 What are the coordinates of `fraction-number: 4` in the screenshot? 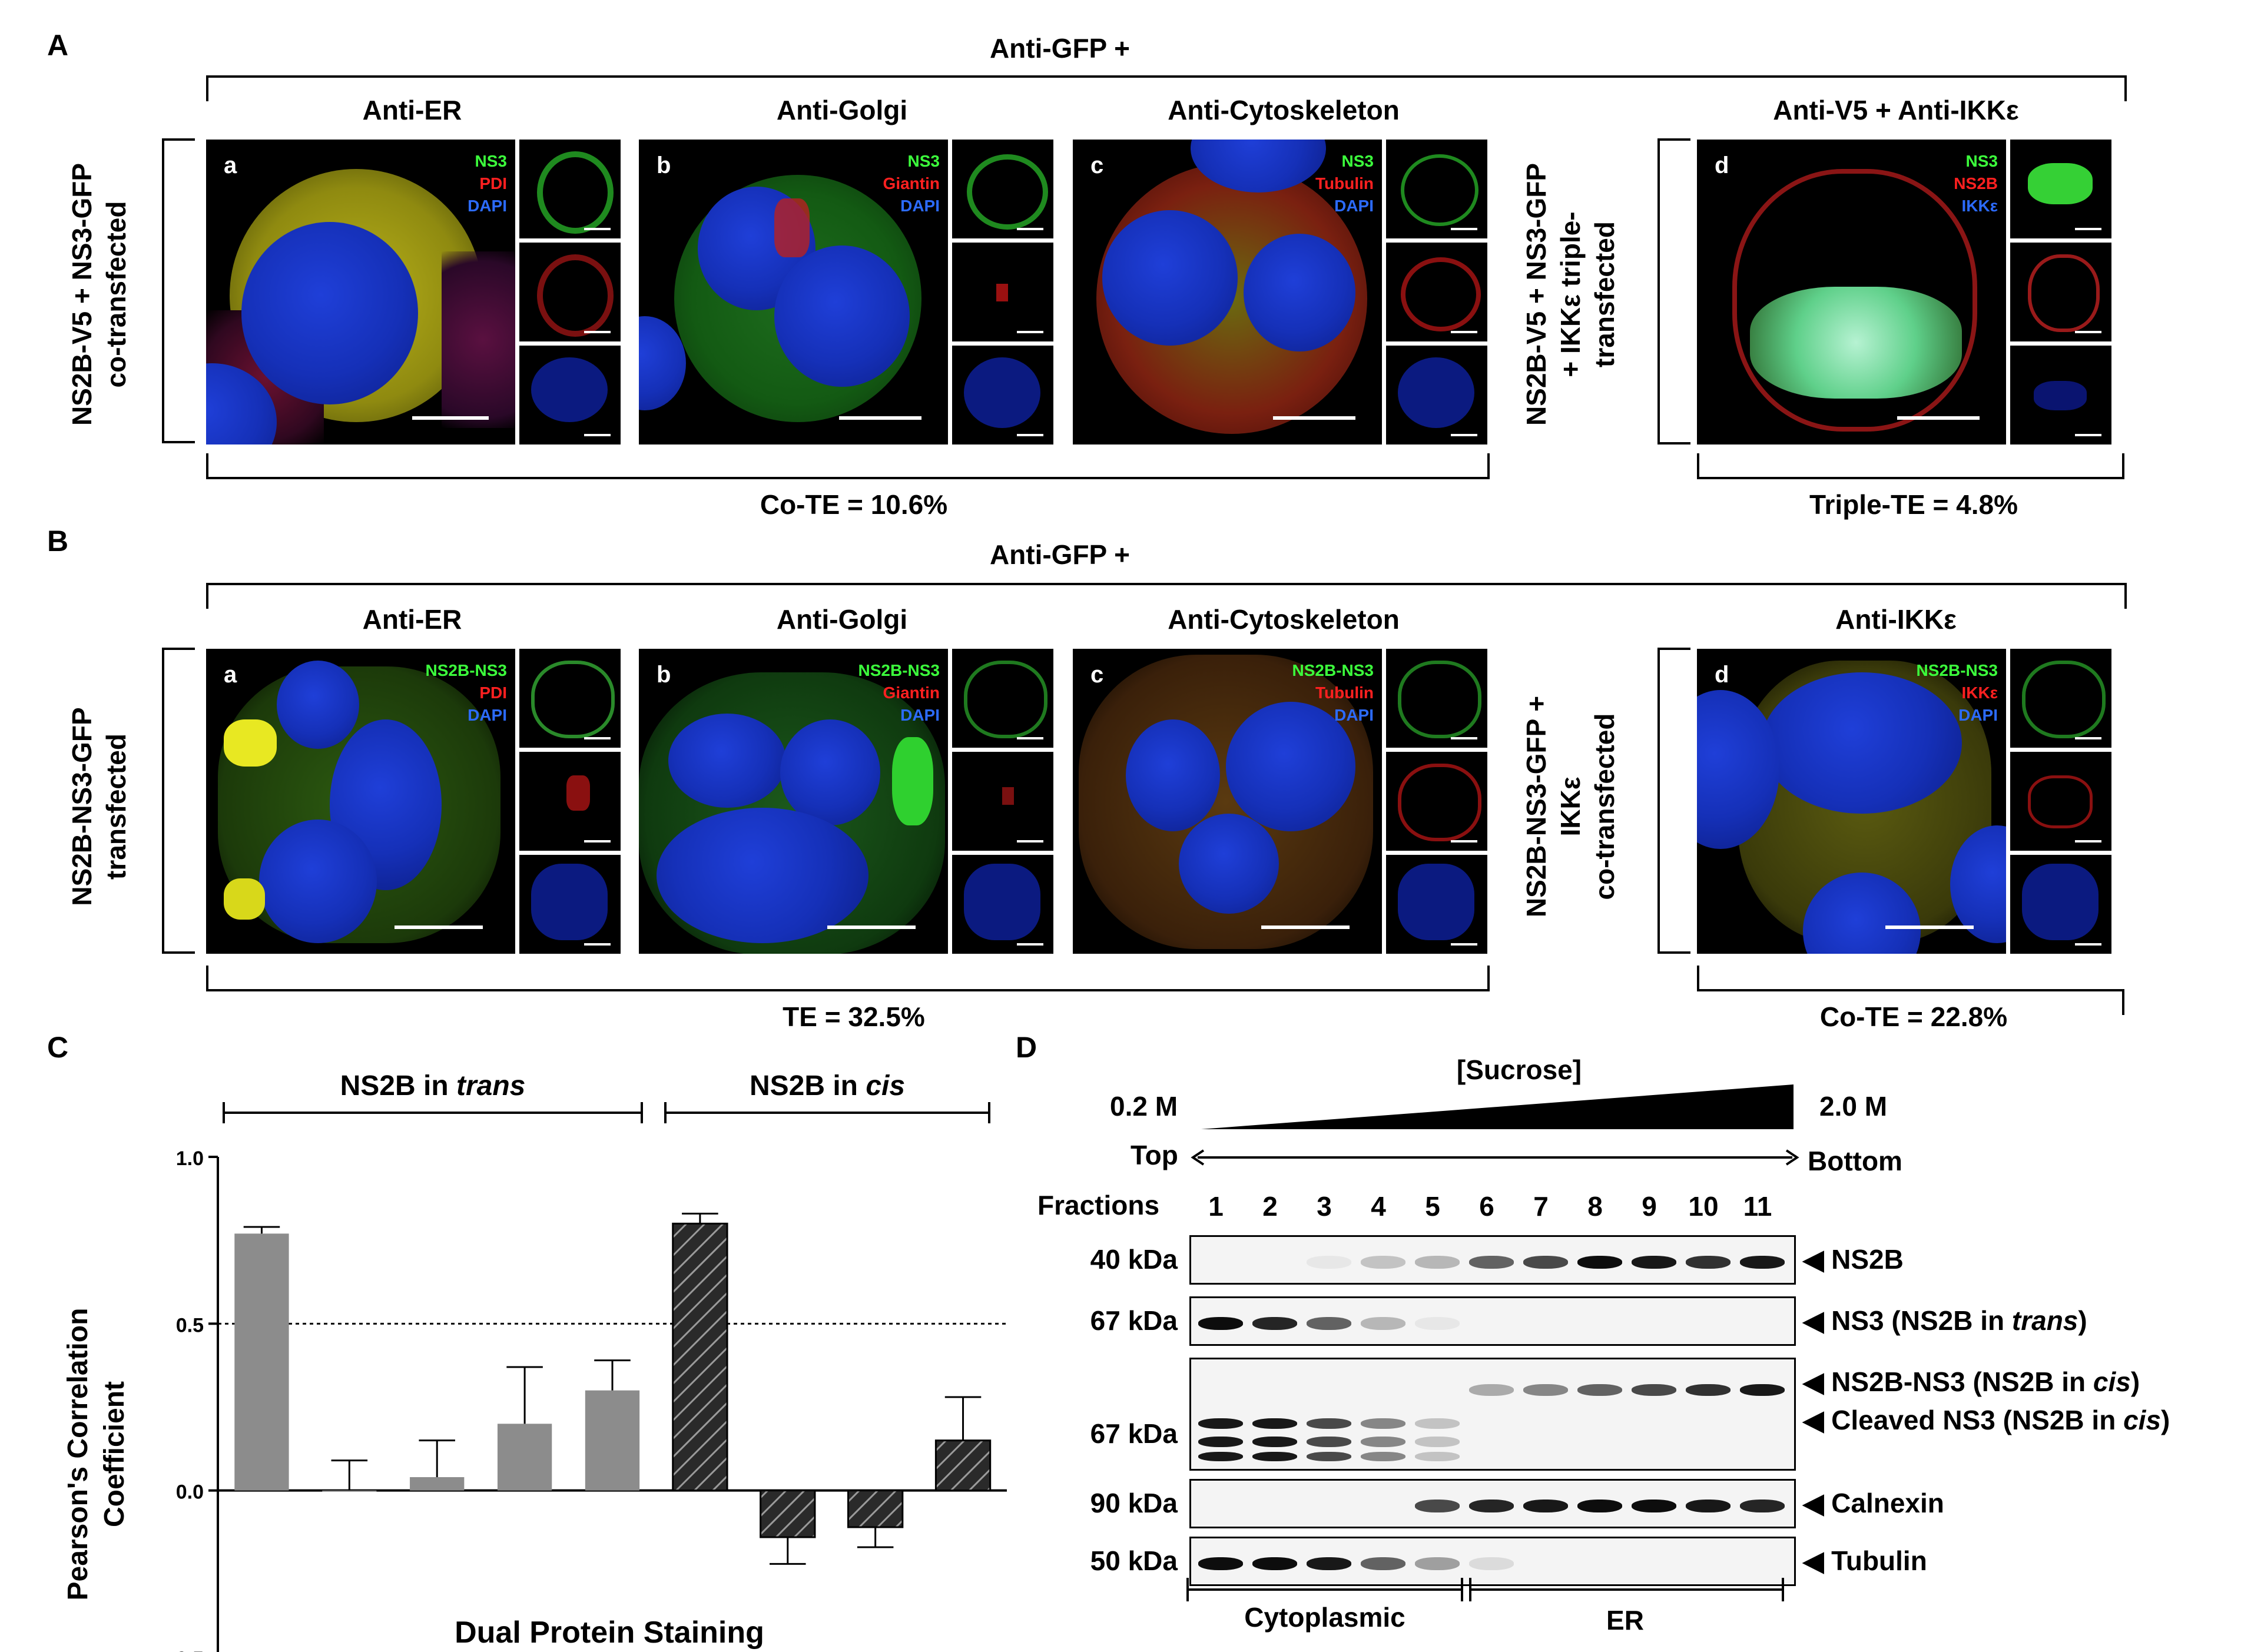 It's located at (1378, 1206).